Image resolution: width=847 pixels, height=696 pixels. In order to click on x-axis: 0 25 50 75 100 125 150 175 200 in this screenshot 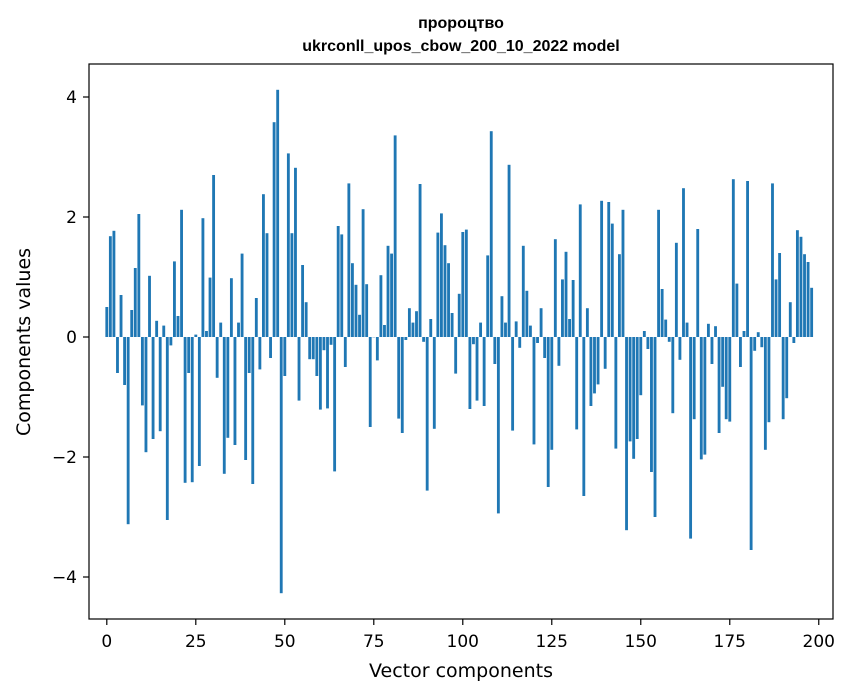, I will do `click(468, 635)`.